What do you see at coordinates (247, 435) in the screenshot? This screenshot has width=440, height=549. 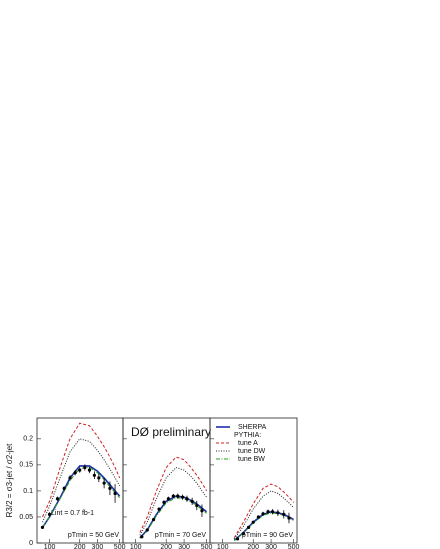 I see `legend-header: PYTHIA:` at bounding box center [247, 435].